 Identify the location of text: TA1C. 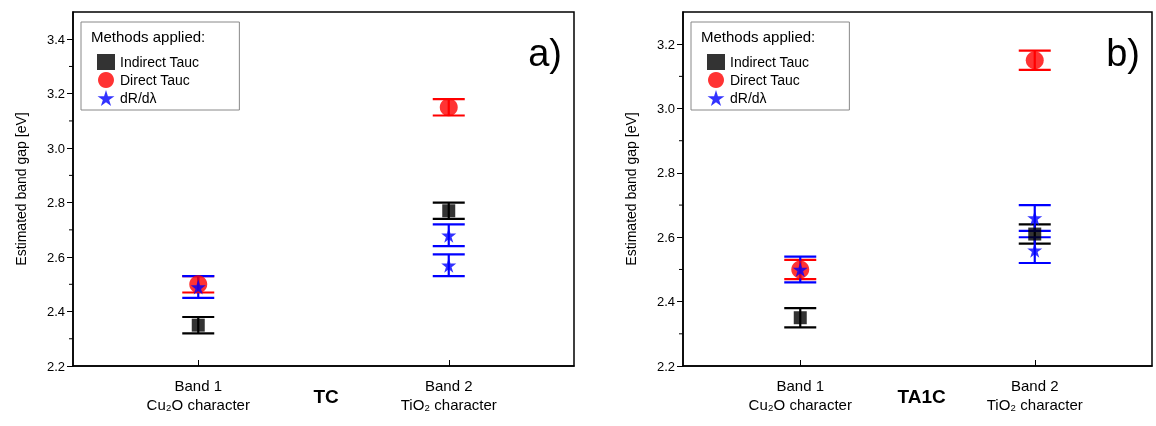
(921, 396).